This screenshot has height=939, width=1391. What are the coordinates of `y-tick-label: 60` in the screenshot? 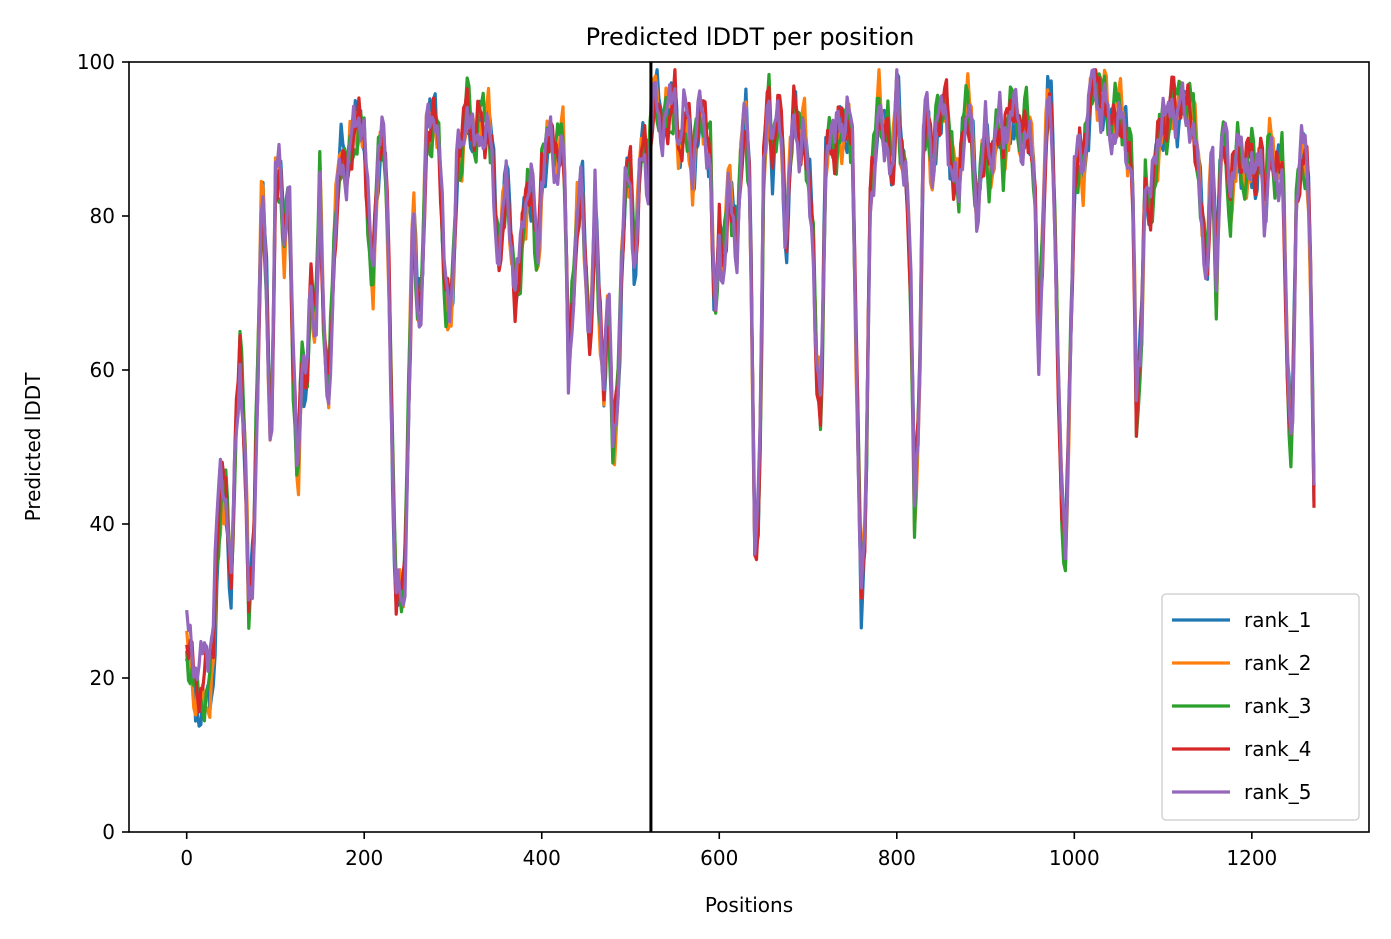 It's located at (102, 370).